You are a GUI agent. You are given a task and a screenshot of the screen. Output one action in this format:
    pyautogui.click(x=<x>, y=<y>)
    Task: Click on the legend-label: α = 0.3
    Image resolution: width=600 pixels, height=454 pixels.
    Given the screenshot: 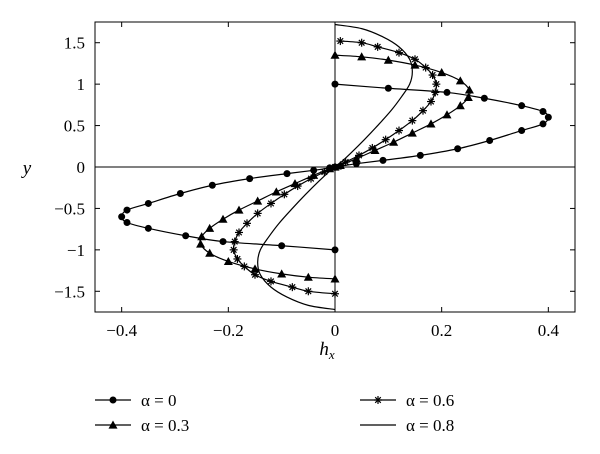 What is the action you would take?
    pyautogui.click(x=165, y=425)
    